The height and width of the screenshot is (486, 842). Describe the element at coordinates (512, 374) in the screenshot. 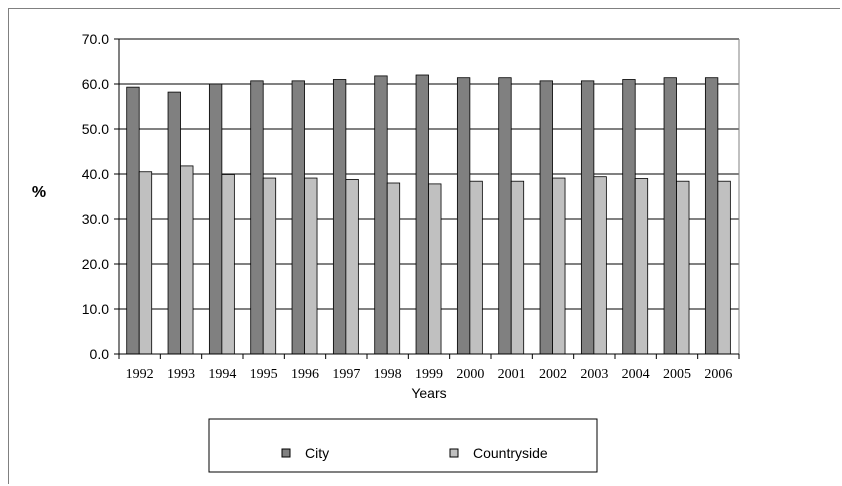

I see `x-tick-label: 2001` at that location.